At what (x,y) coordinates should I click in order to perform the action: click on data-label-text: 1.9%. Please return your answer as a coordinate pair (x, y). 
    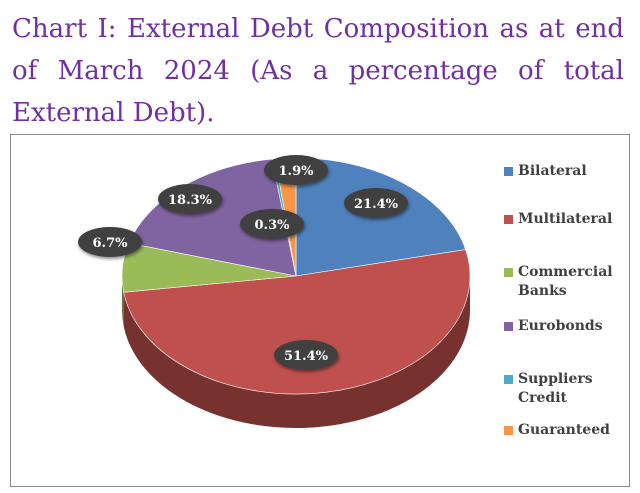
    Looking at the image, I should click on (297, 171).